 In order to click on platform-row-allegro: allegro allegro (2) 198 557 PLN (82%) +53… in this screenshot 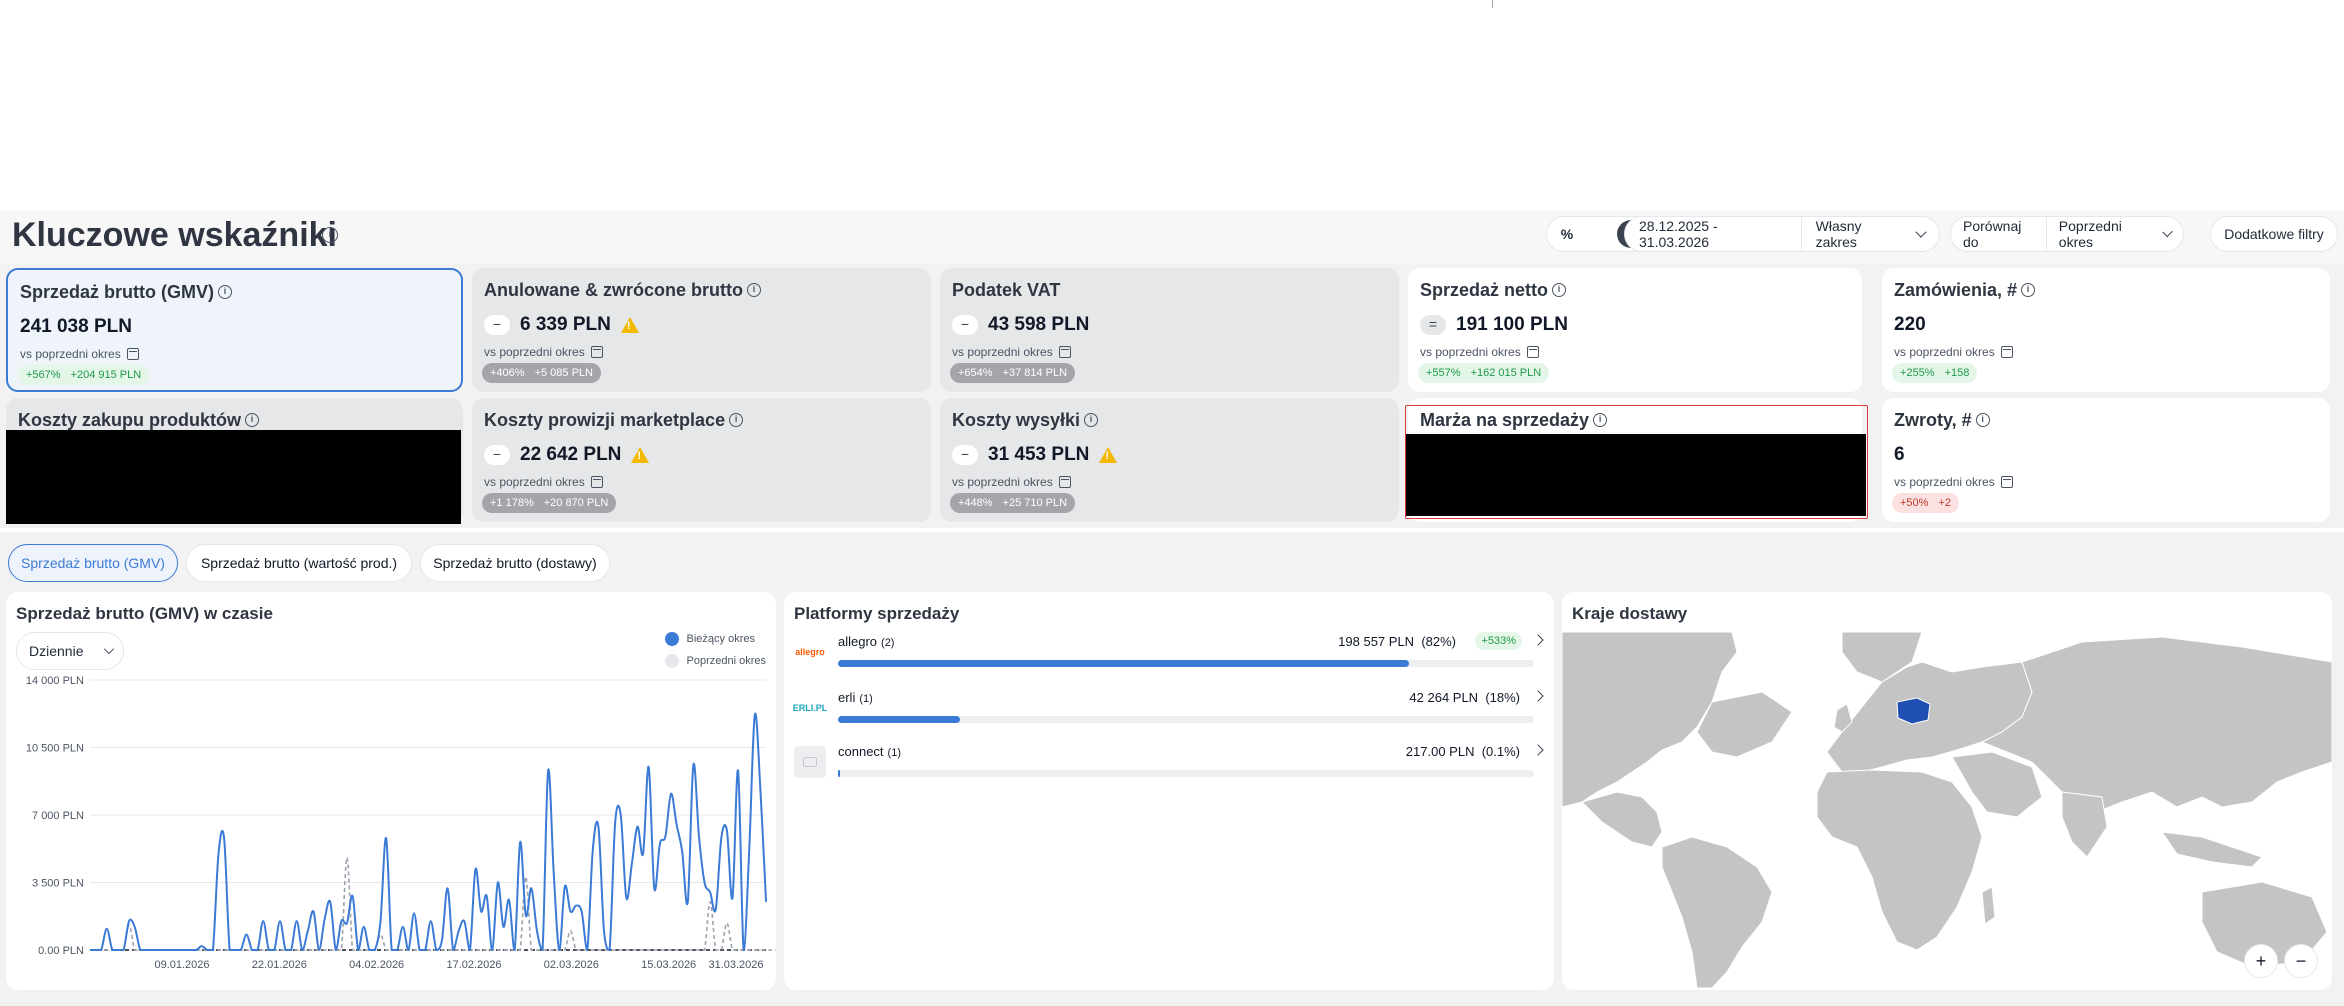, I will do `click(1169, 655)`.